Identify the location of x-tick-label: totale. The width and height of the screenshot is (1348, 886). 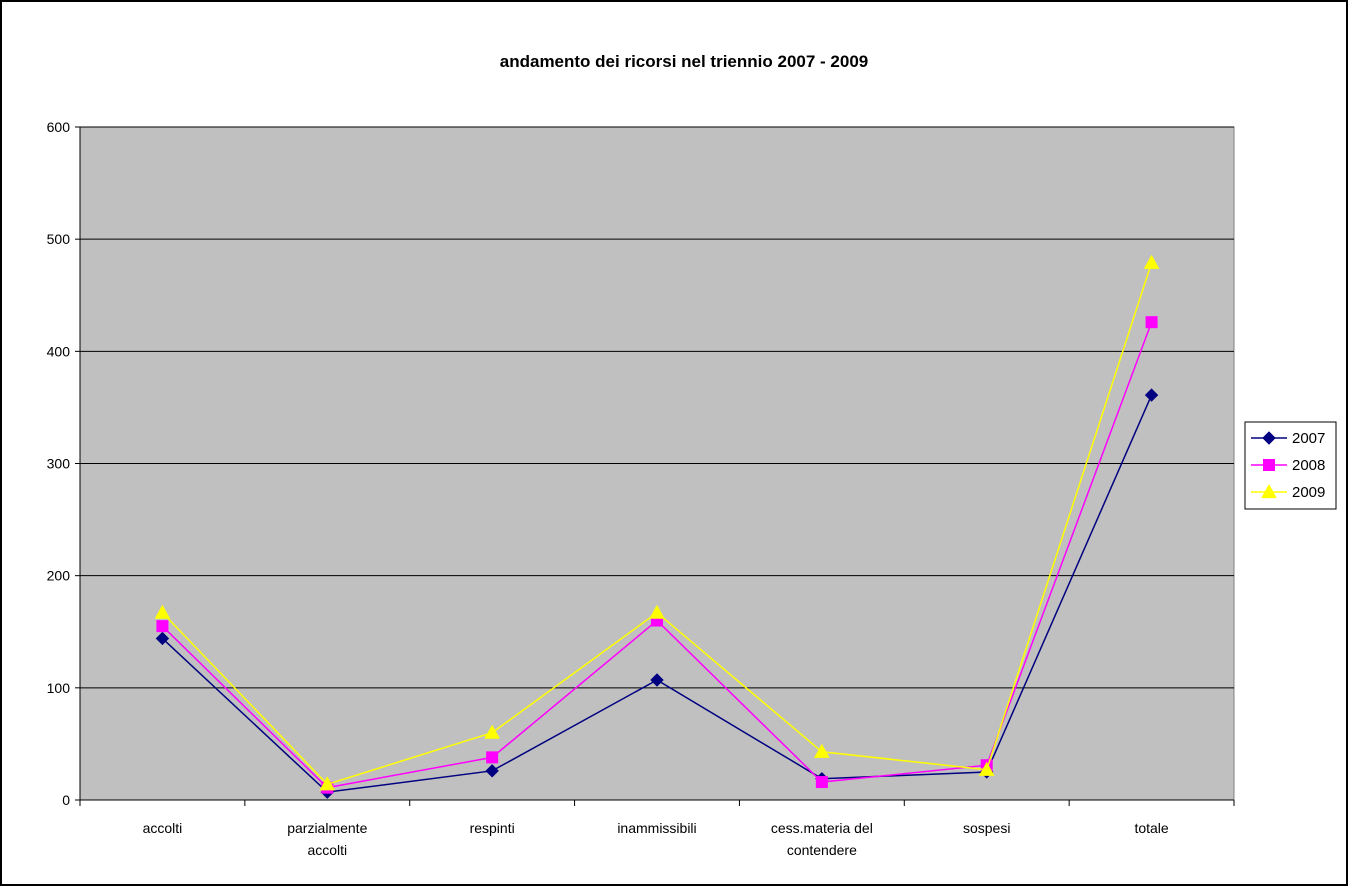
(1151, 828).